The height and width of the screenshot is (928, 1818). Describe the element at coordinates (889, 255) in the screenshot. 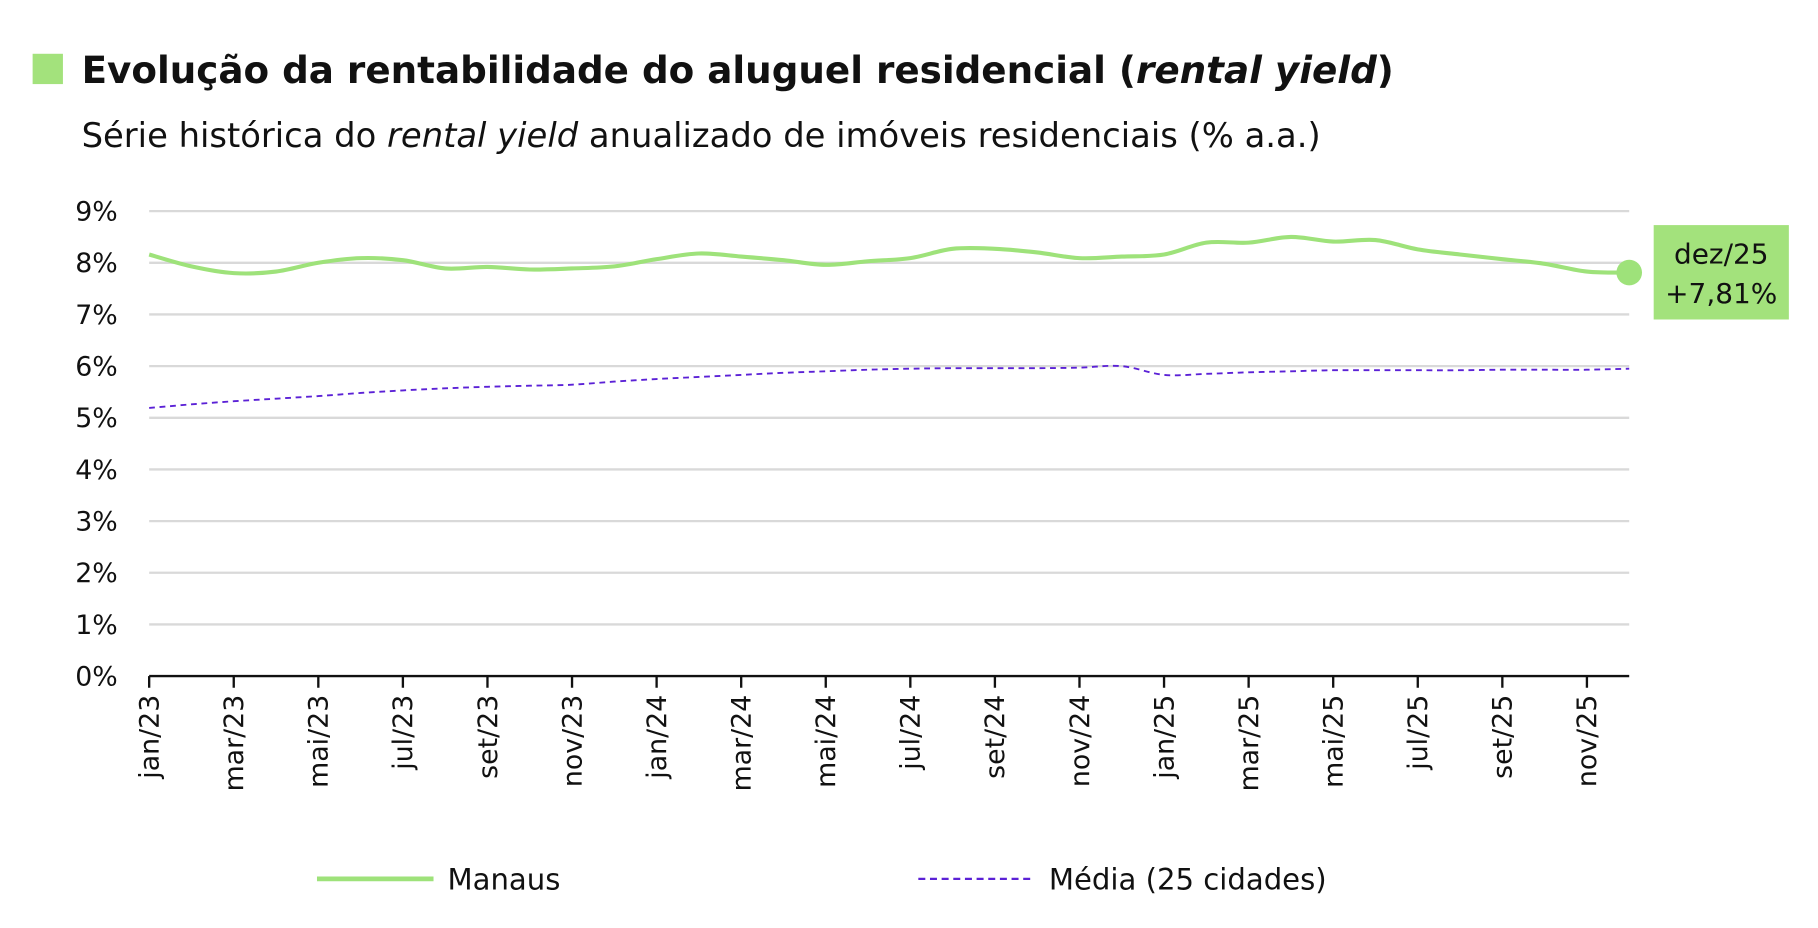

I see `series-line-manaus` at that location.